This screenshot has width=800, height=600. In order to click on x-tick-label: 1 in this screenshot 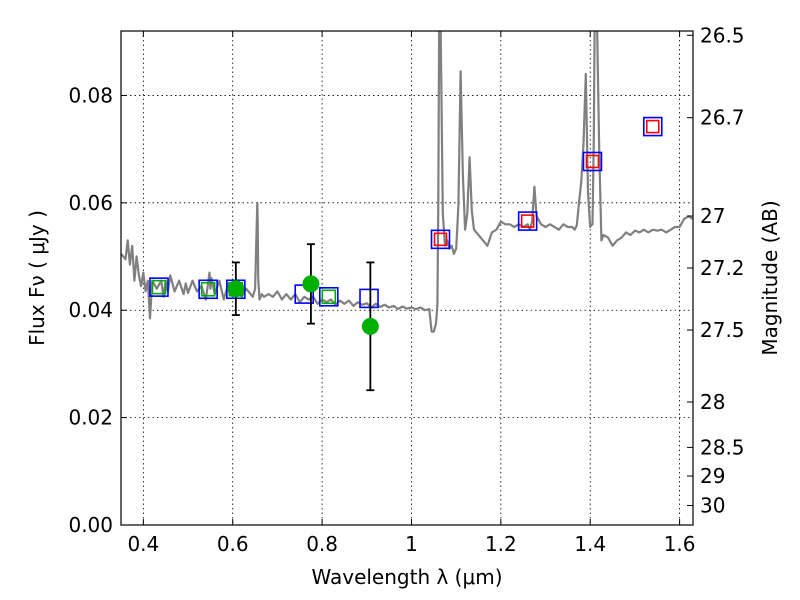, I will do `click(411, 544)`.